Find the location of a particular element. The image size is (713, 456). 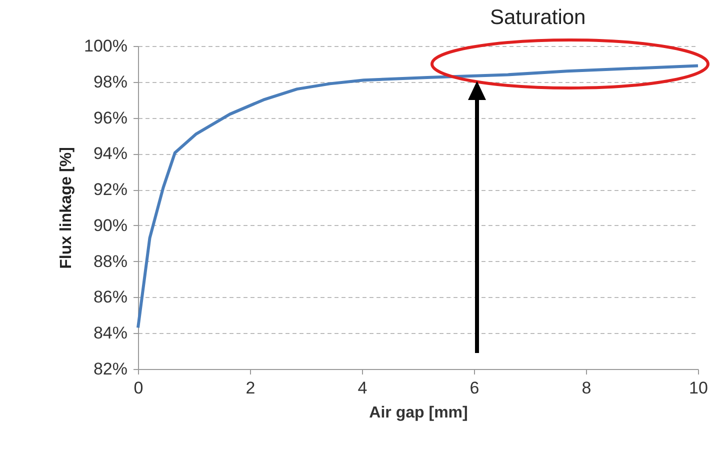

y-tick-label: 100% is located at coordinates (106, 46).